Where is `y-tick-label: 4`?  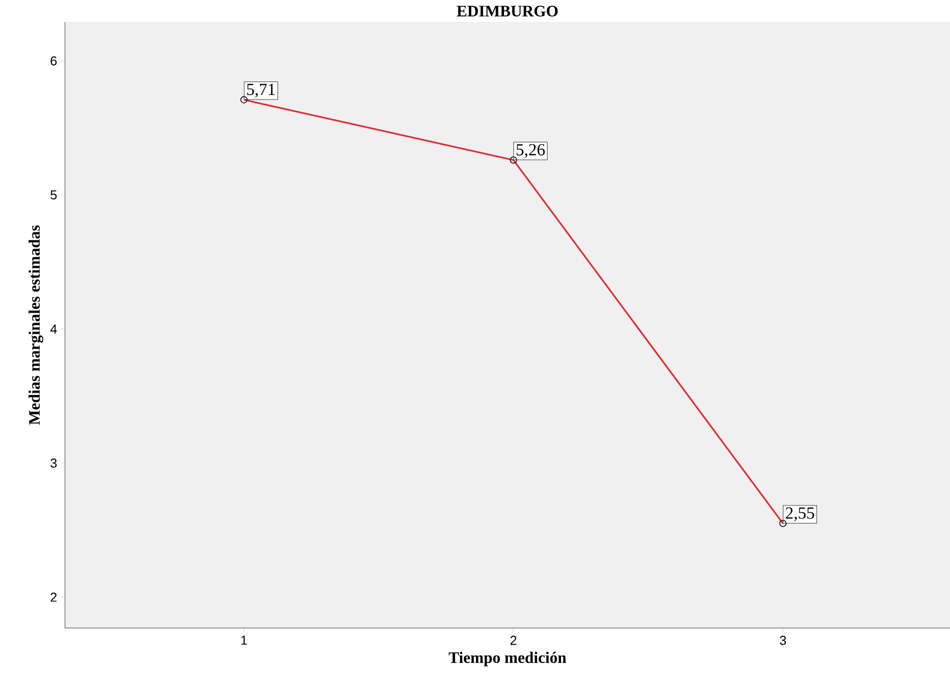
y-tick-label: 4 is located at coordinates (53, 329).